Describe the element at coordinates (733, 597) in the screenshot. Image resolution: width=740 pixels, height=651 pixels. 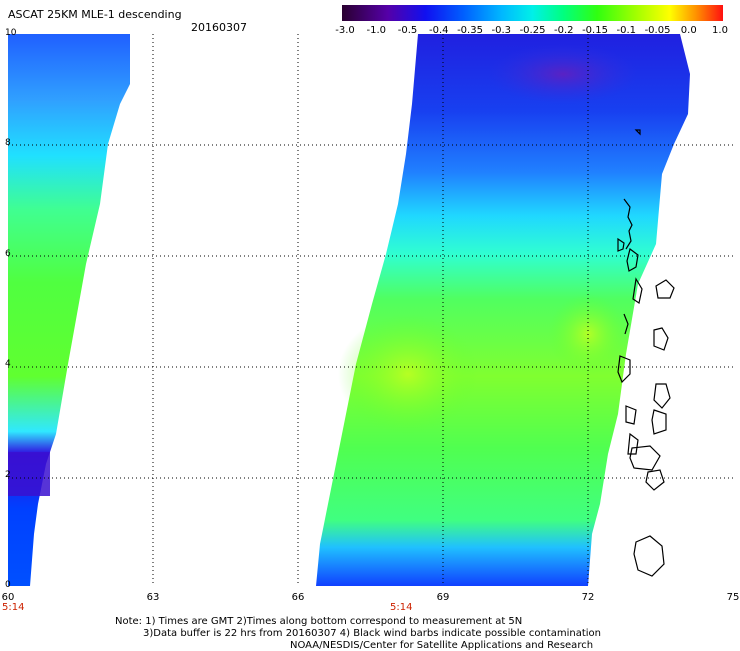
I see `x-tick-label: 75` at that location.